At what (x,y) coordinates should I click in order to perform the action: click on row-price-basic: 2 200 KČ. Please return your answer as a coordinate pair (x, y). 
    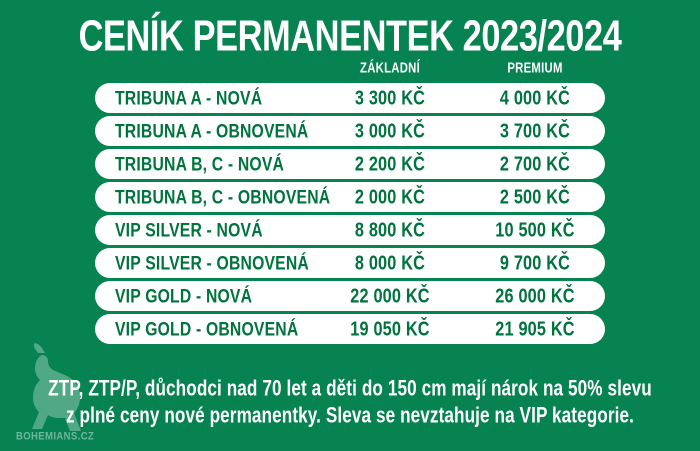
    Looking at the image, I should click on (390, 163).